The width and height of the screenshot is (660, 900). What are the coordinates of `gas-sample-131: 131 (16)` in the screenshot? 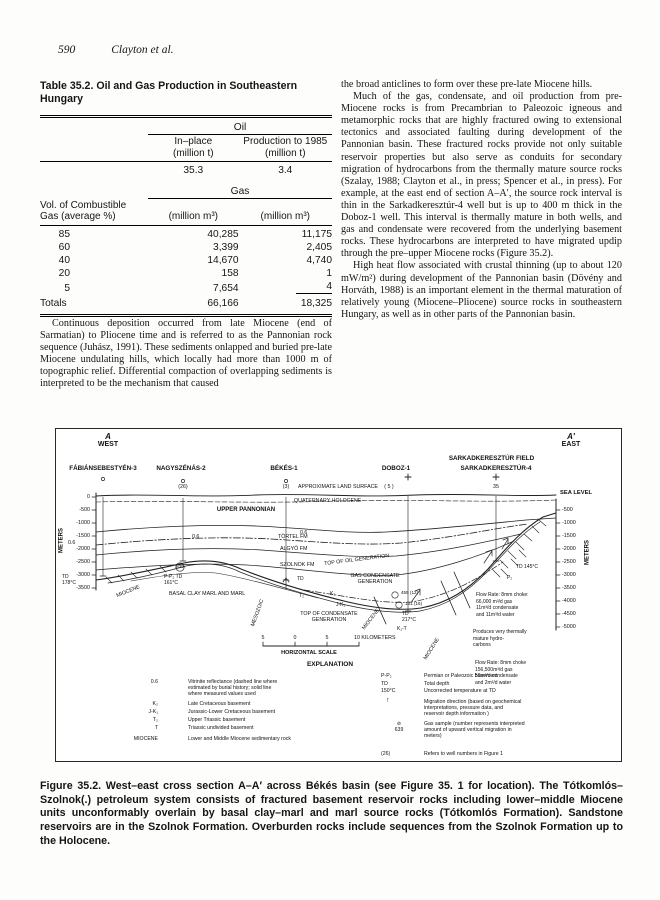 It's located at (414, 603).